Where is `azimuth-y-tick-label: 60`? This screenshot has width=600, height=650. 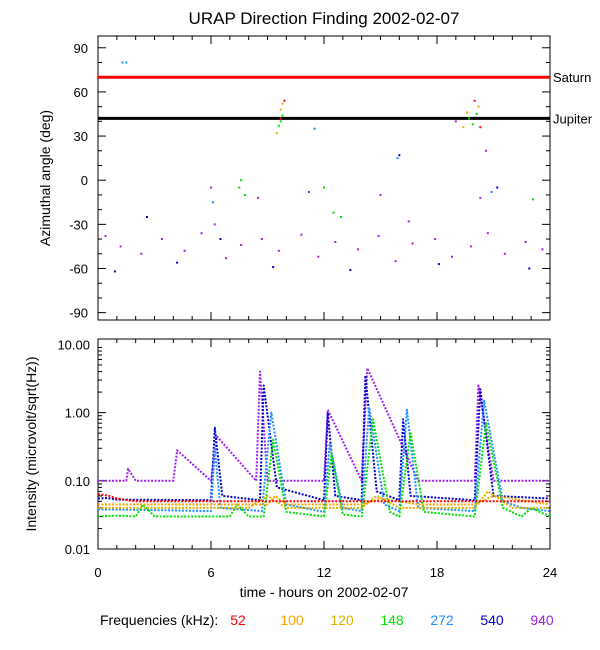 azimuth-y-tick-label: 60 is located at coordinates (81, 92).